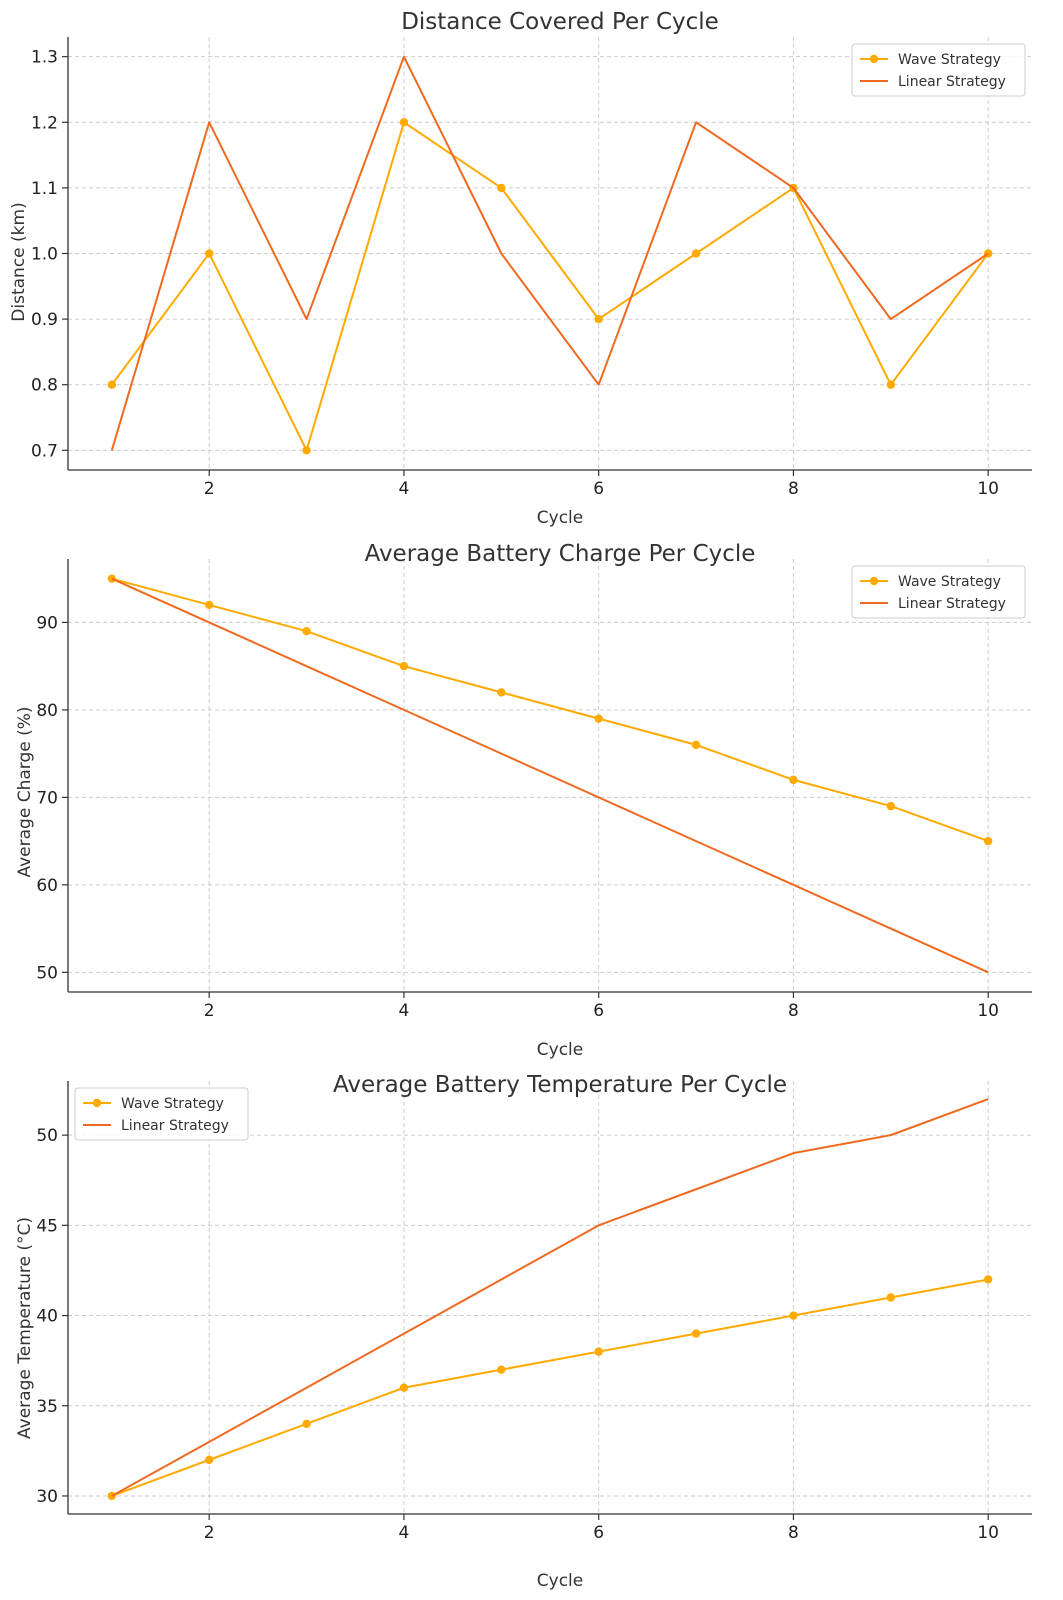  I want to click on temperature-chart-xtick-label-1: 4, so click(404, 1533).